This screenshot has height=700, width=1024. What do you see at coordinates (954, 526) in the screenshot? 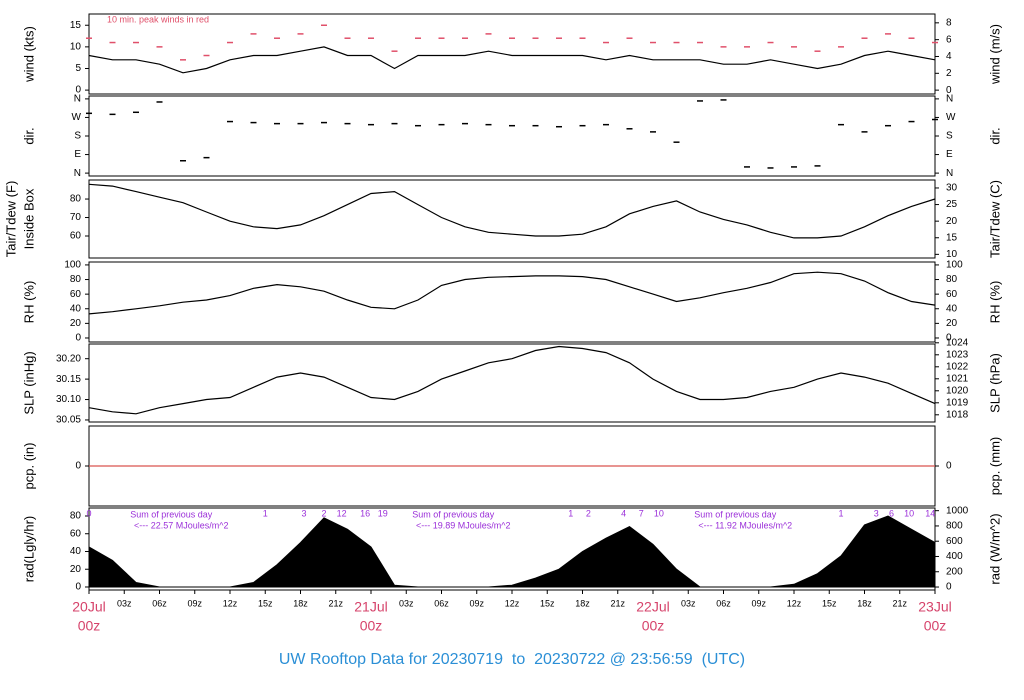
I see `y2-tick-label: 800` at bounding box center [954, 526].